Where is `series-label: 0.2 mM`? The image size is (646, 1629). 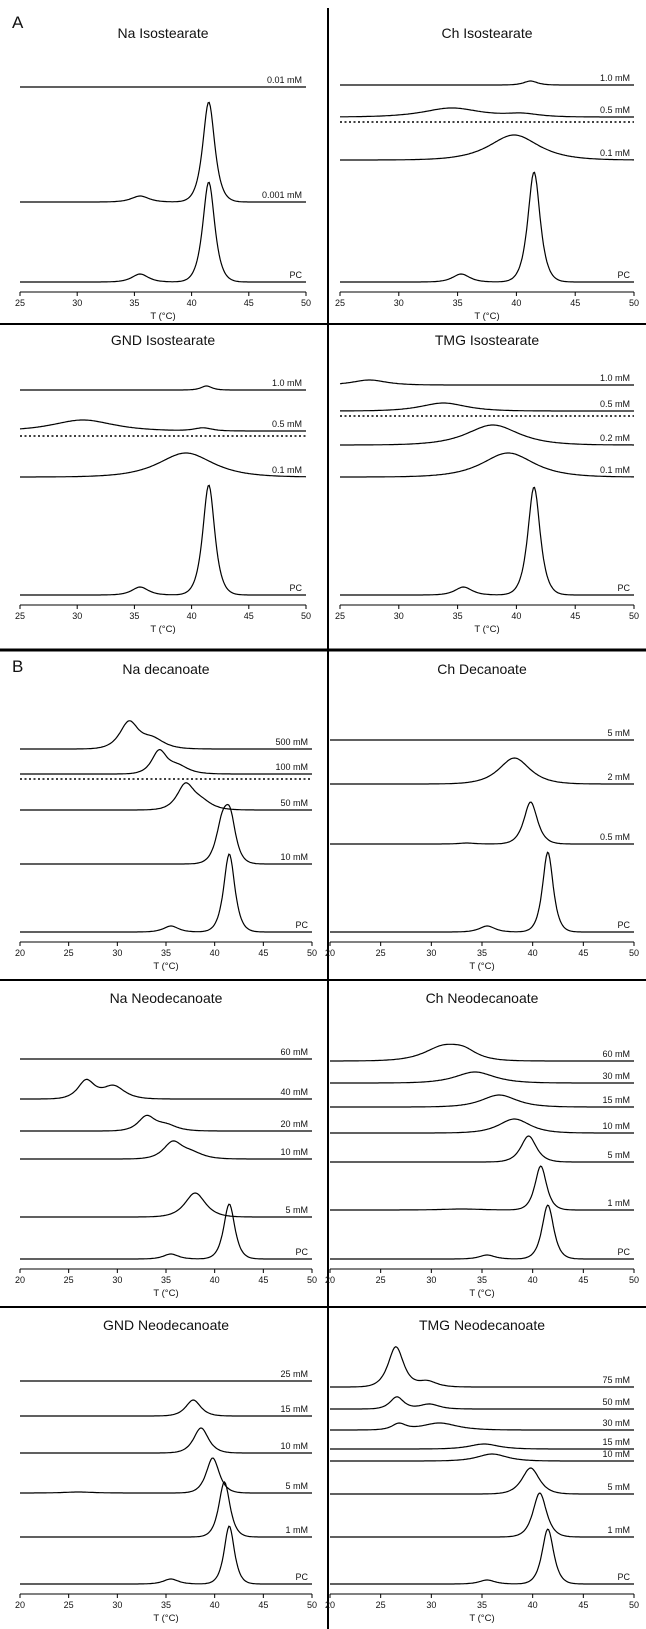 series-label: 0.2 mM is located at coordinates (615, 438).